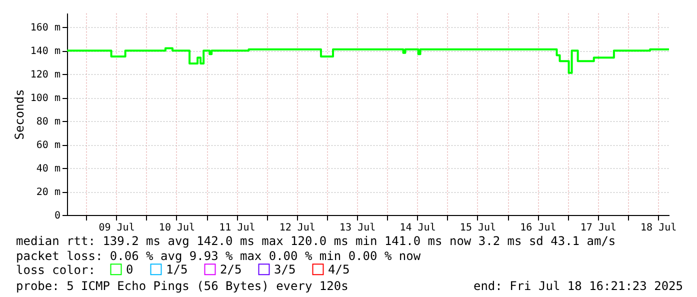 The height and width of the screenshot is (297, 697). What do you see at coordinates (237, 228) in the screenshot?
I see `x-tick-label: 11 Jul` at bounding box center [237, 228].